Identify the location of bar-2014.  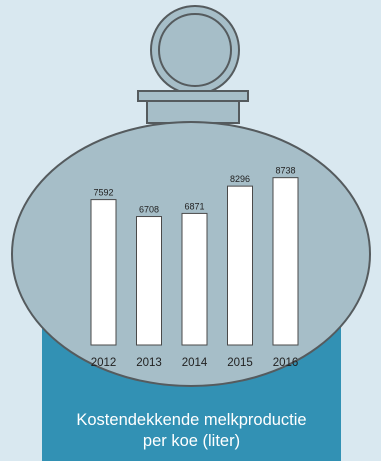
(194, 279).